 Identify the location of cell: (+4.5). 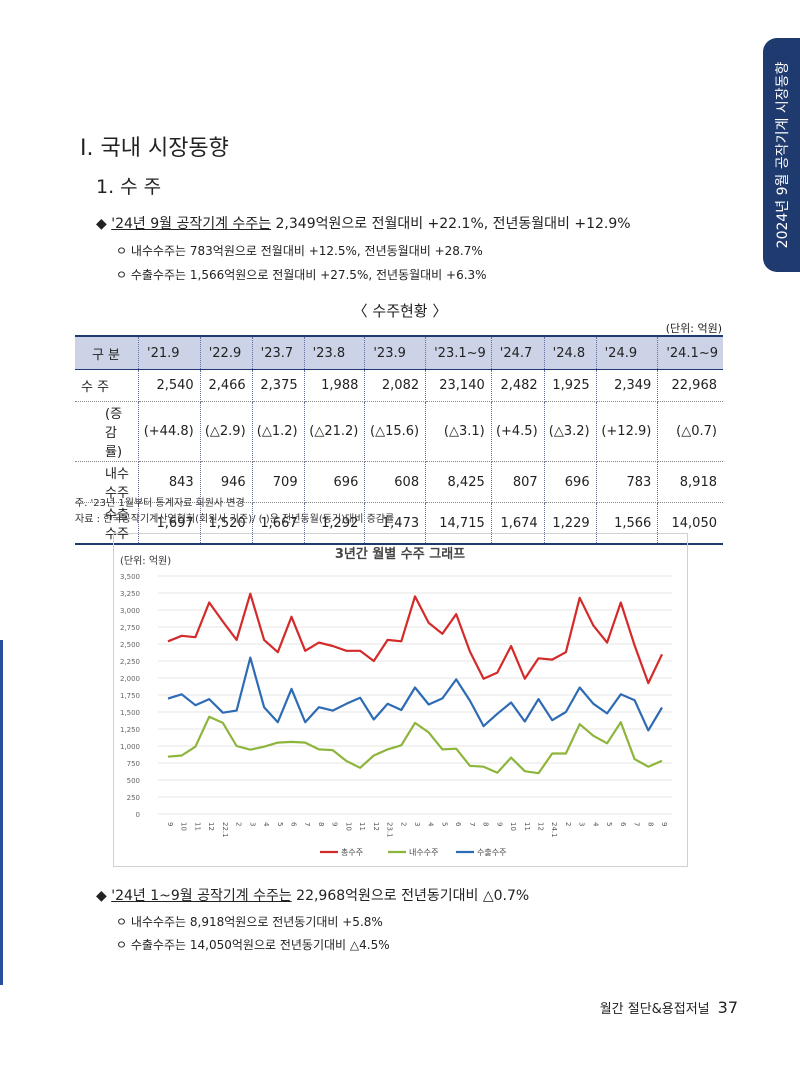
(518, 431).